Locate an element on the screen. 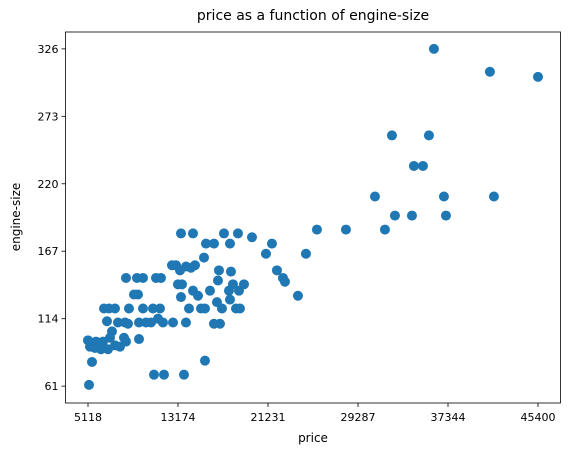 The width and height of the screenshot is (571, 455). y-tick-label: 220 is located at coordinates (48, 184).